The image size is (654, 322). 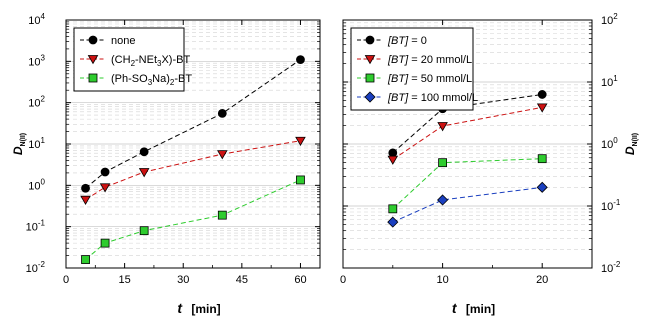 I want to click on legend-item: [BT] = 0, so click(x=392, y=41).